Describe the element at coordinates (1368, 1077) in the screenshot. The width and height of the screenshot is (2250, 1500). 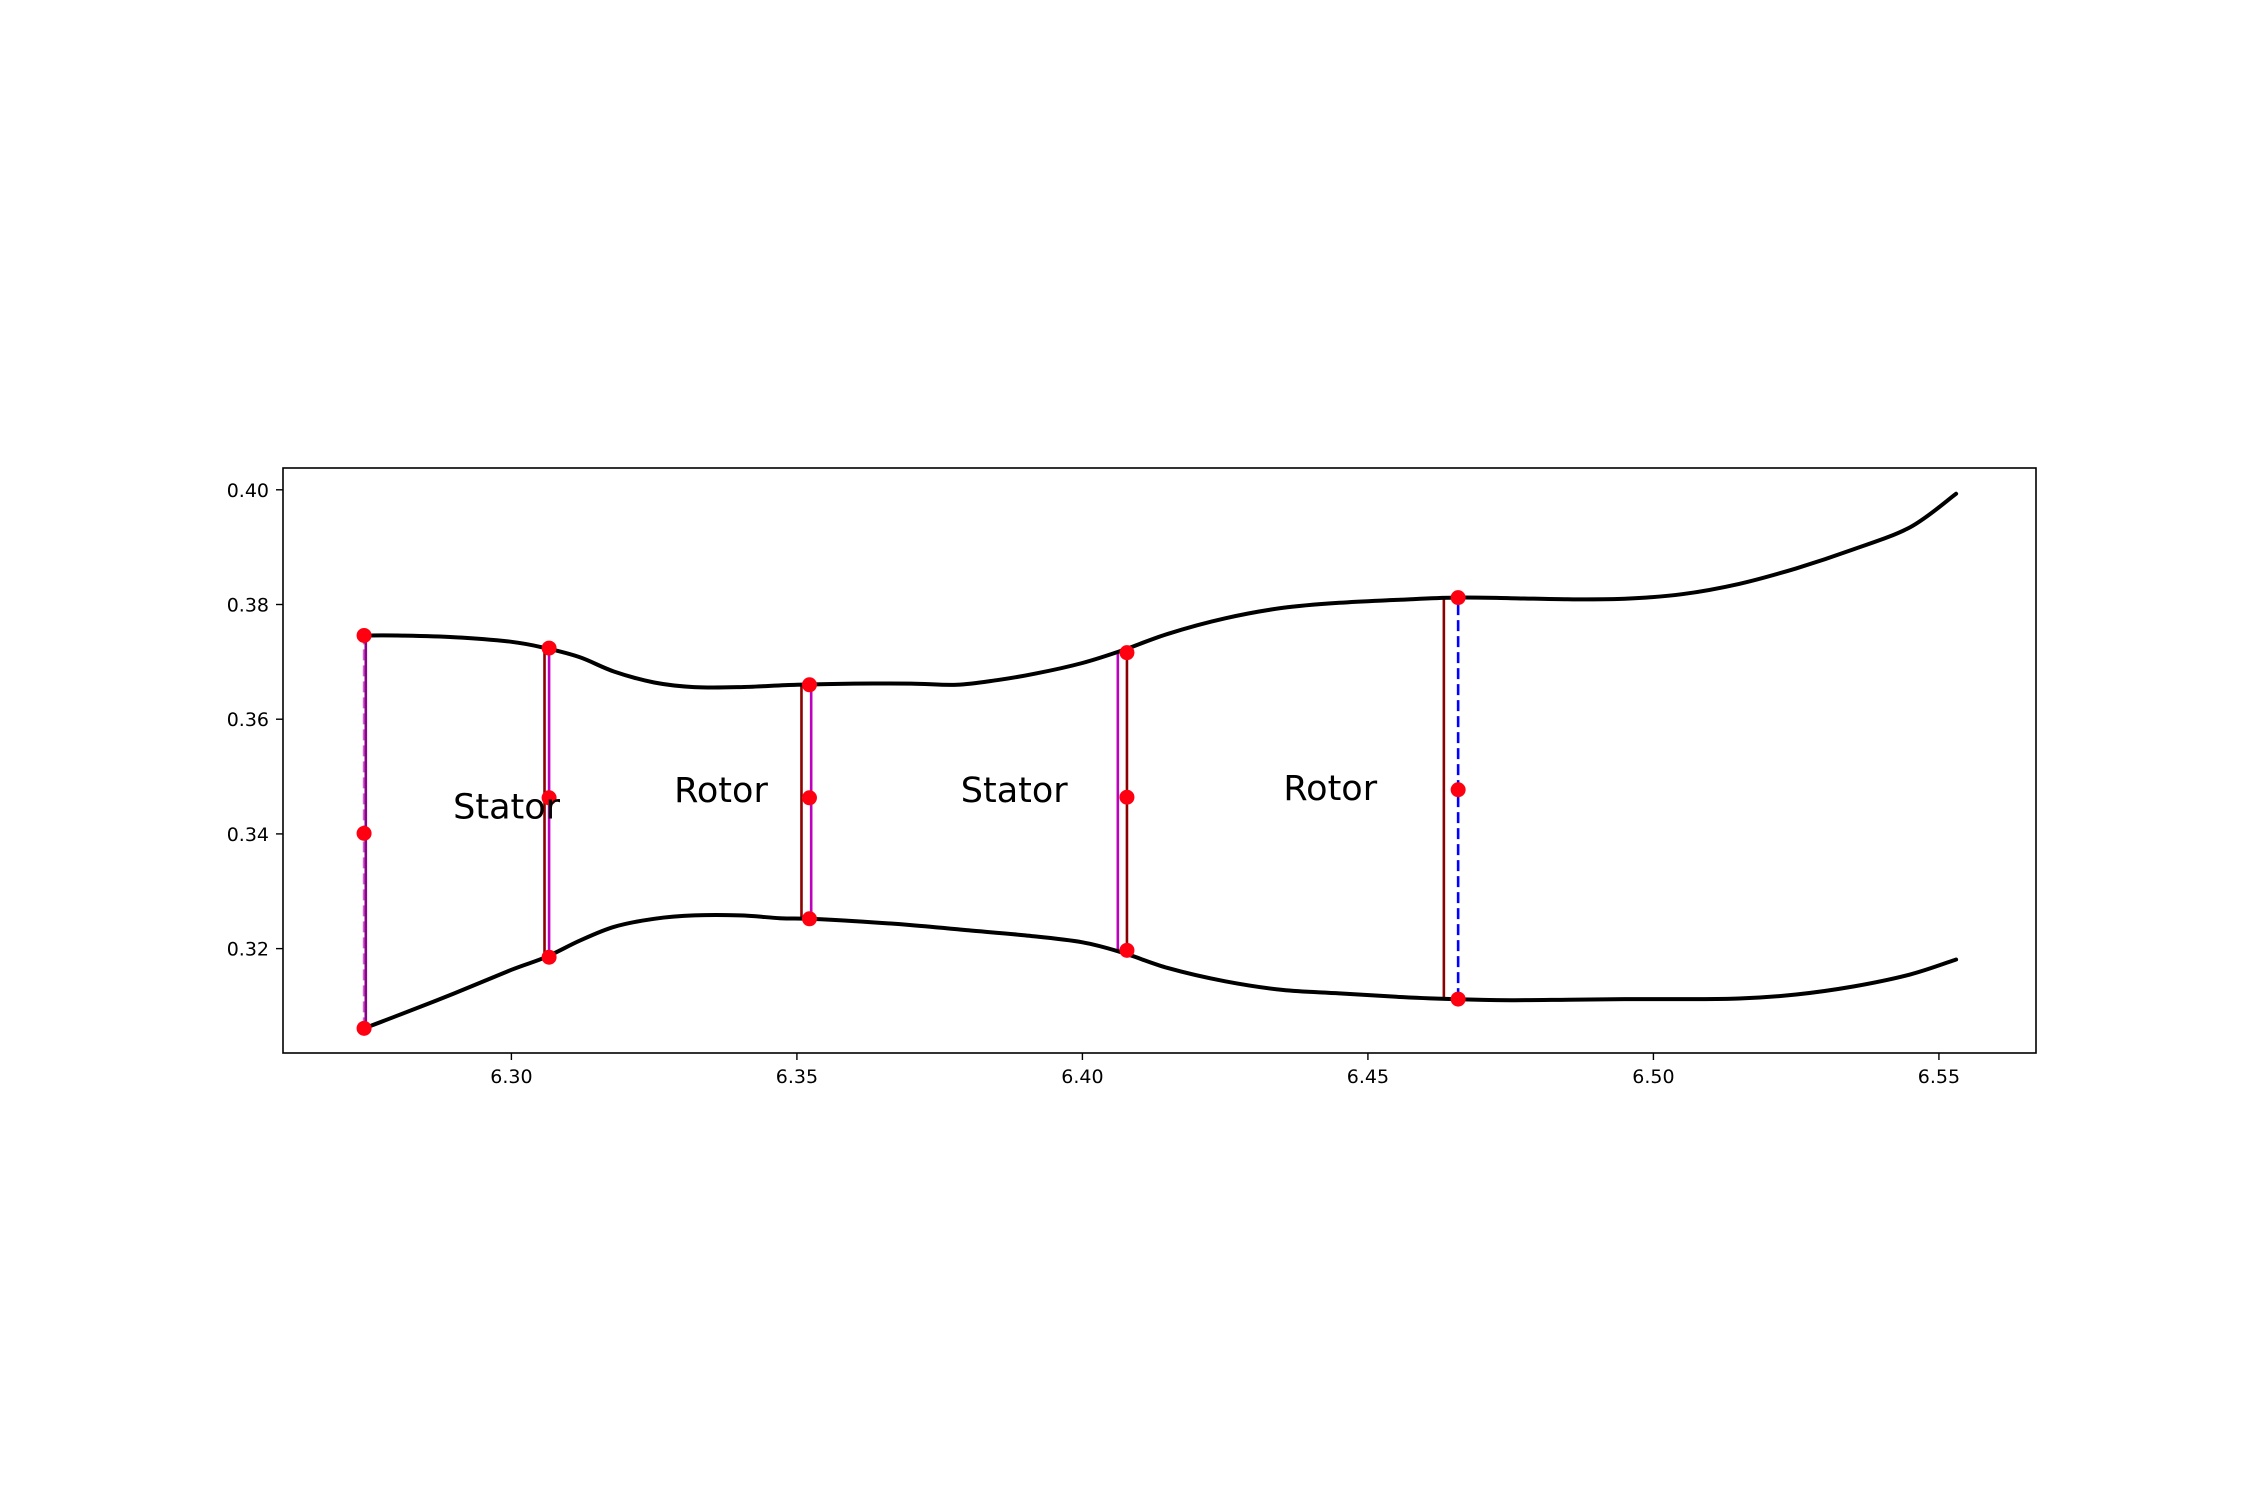
I see `x-tick-label: 6.45` at that location.